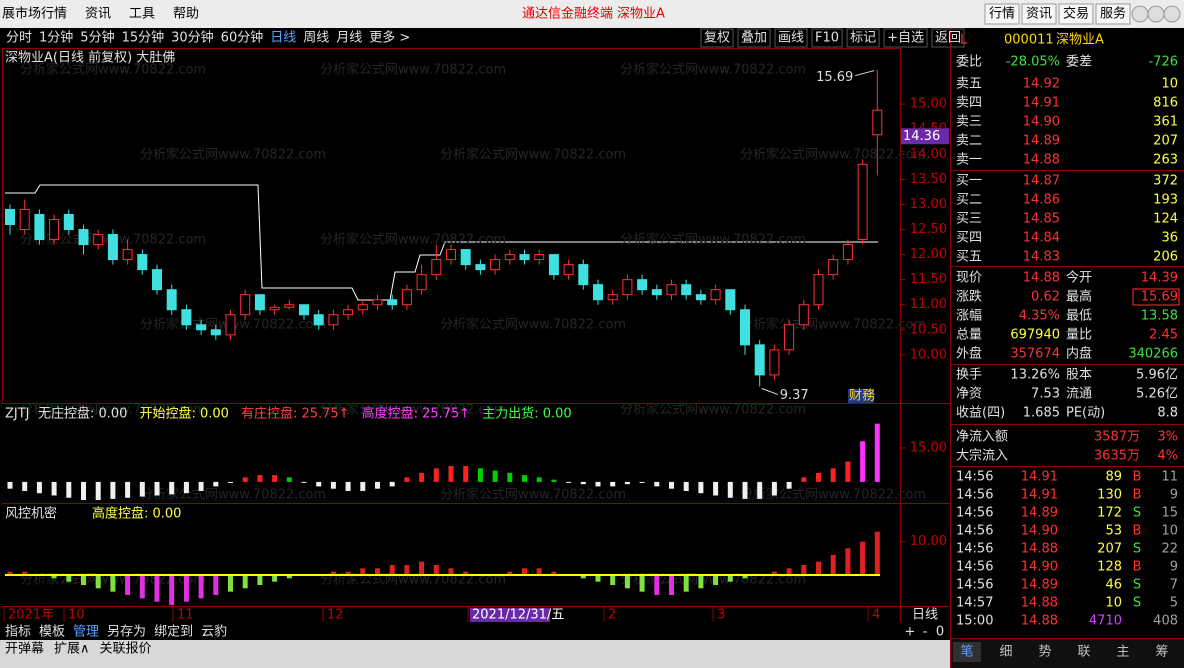 Image resolution: width=1184 pixels, height=668 pixels. I want to click on indicator-tab: 管理, so click(86, 632).